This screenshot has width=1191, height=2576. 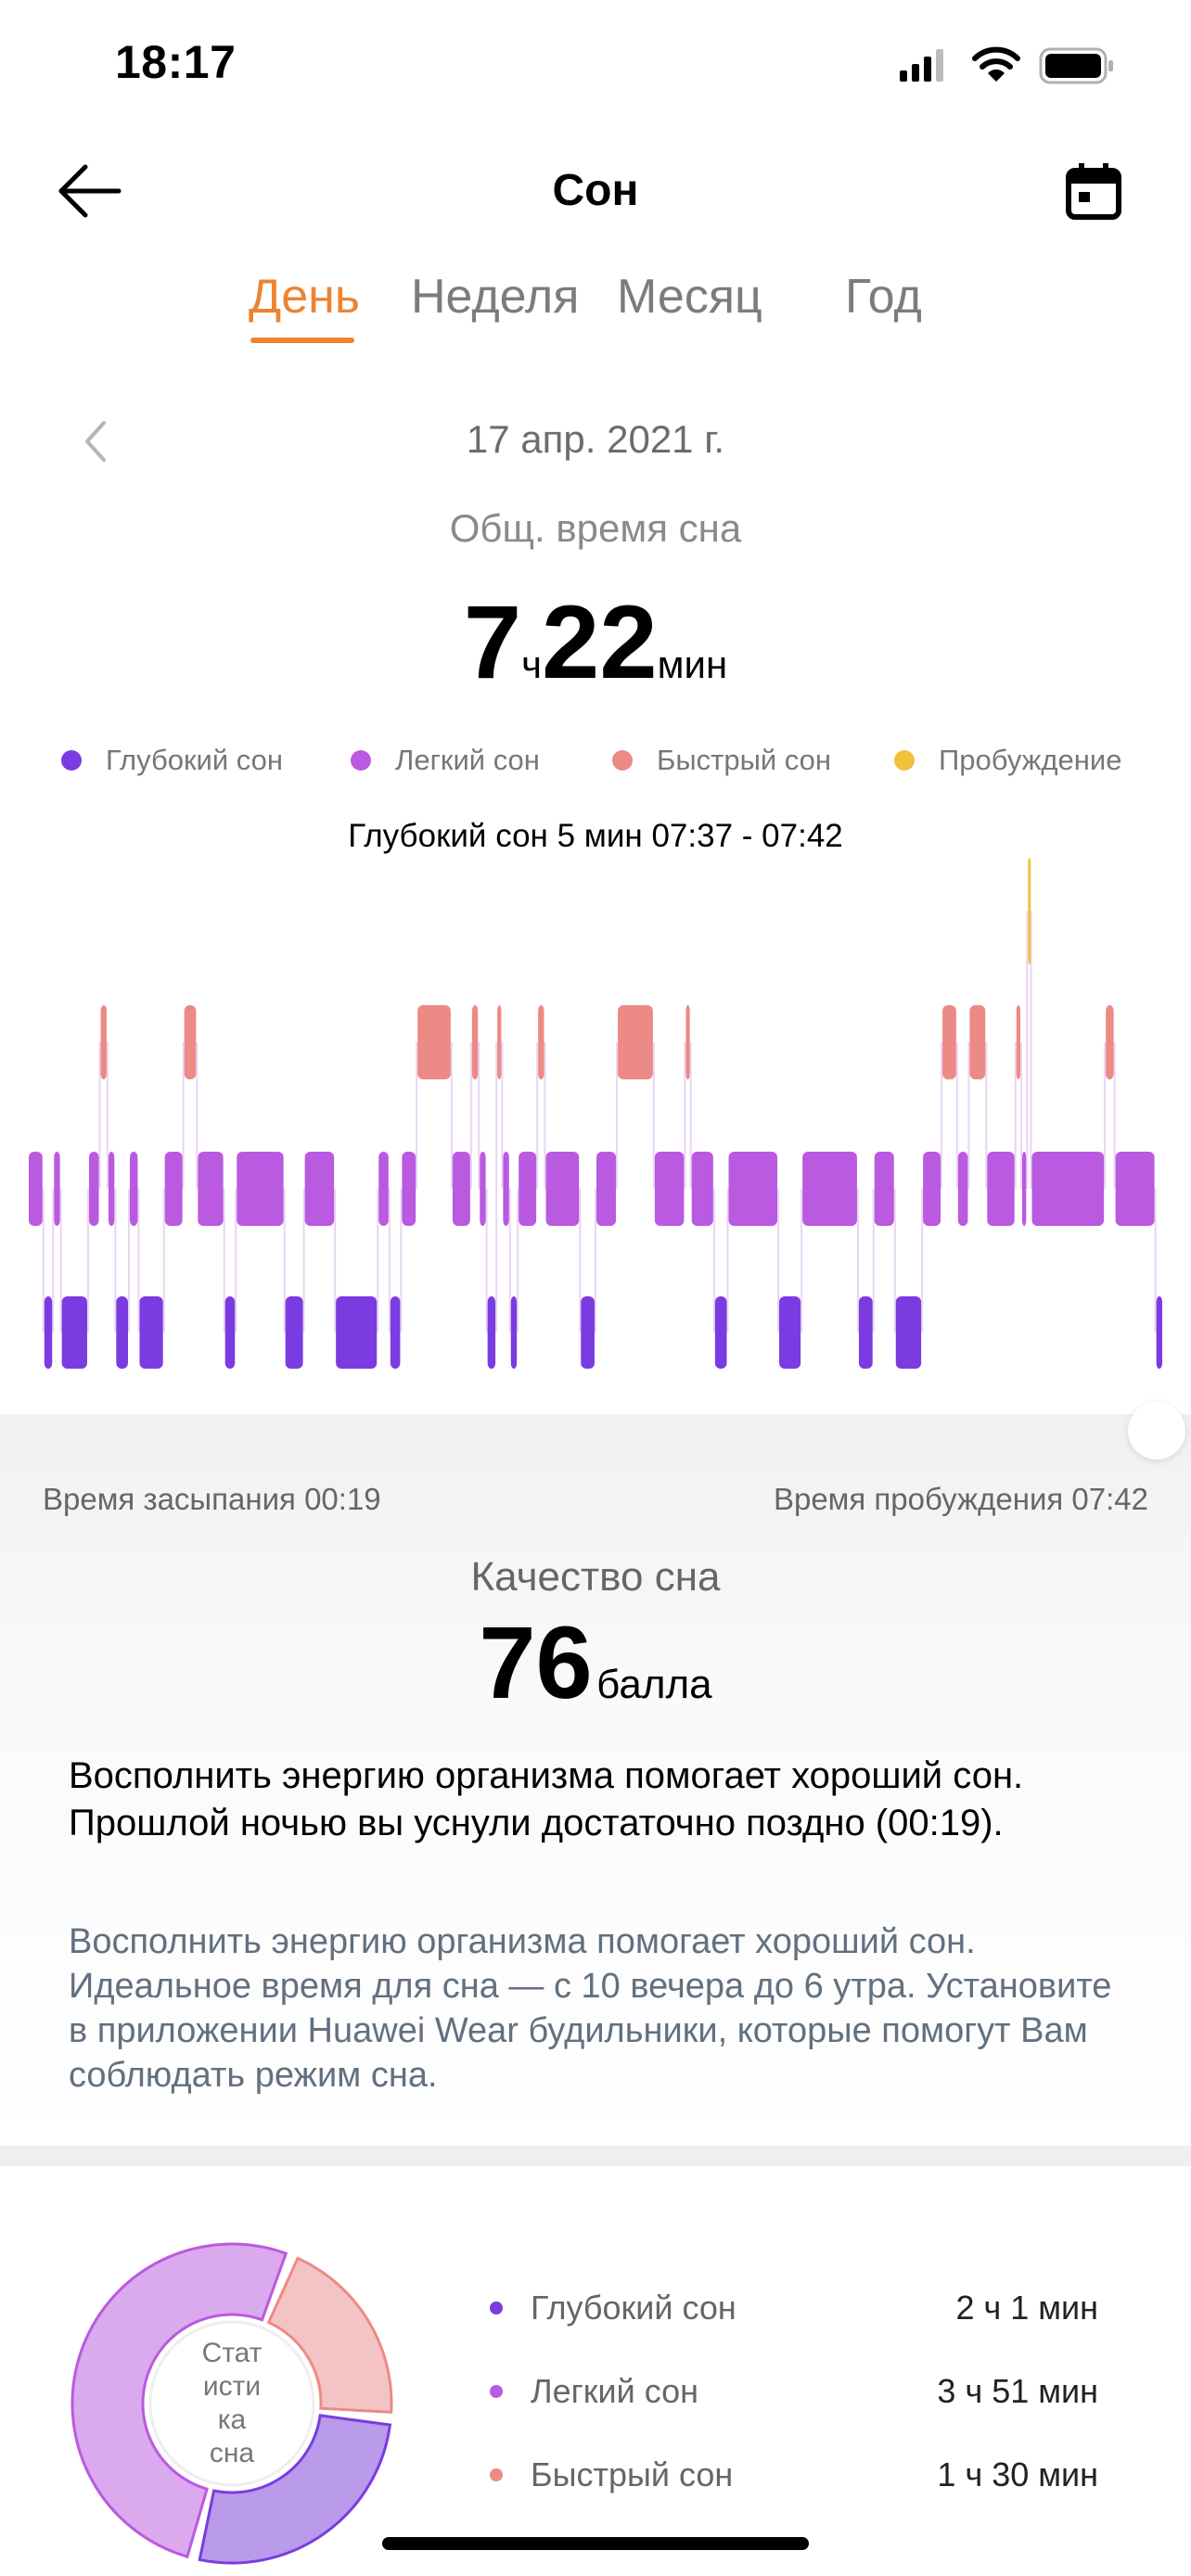 What do you see at coordinates (595, 2543) in the screenshot?
I see `home-indicator` at bounding box center [595, 2543].